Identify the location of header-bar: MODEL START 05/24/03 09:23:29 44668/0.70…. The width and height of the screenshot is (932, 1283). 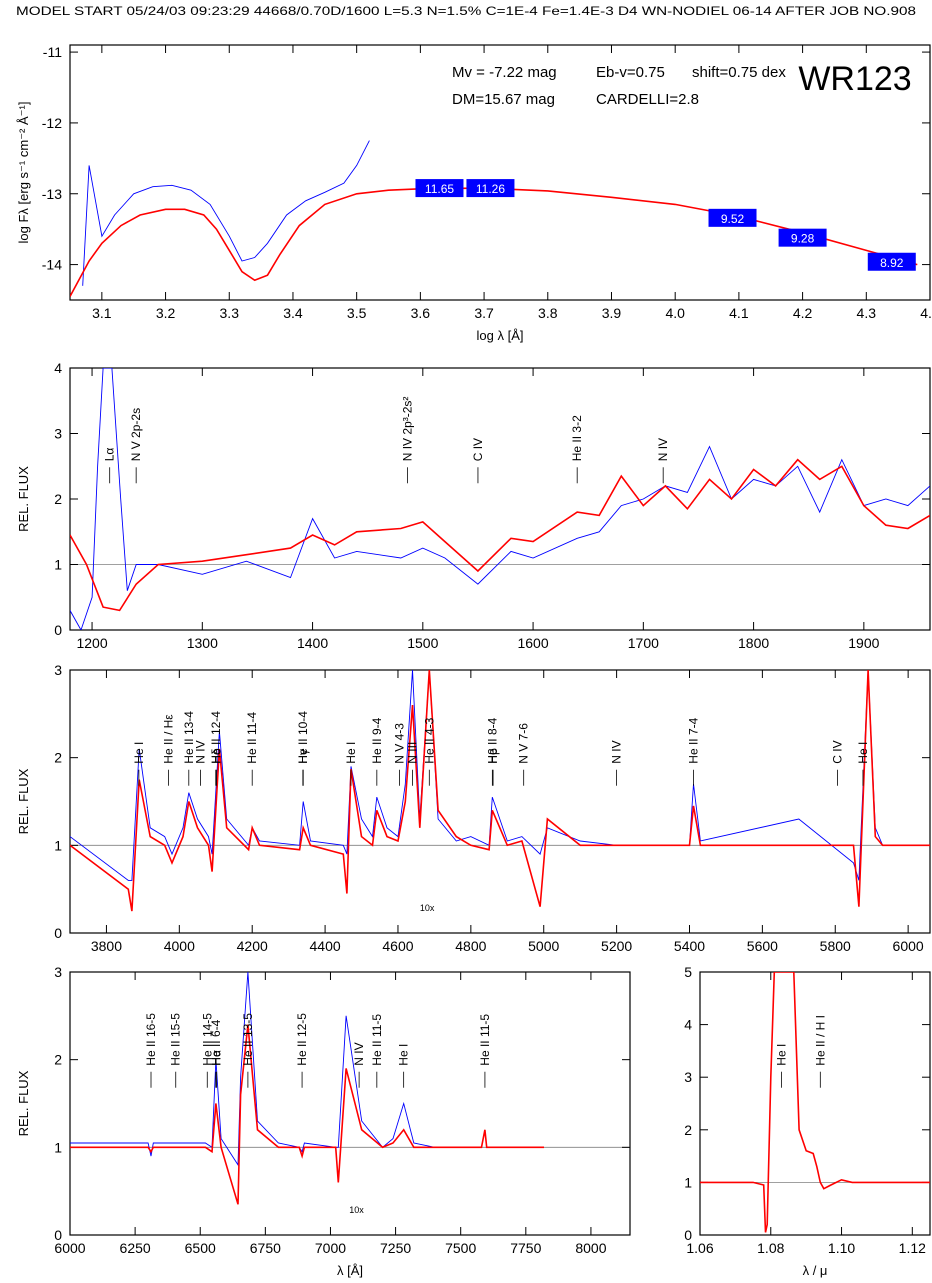
(466, 10).